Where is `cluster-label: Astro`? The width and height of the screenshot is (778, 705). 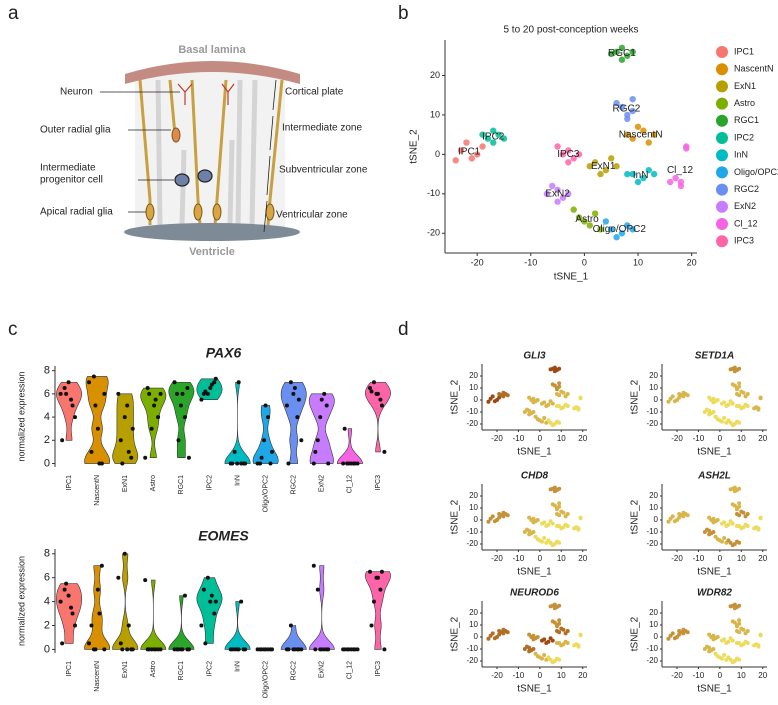
cluster-label: Astro is located at coordinates (587, 219).